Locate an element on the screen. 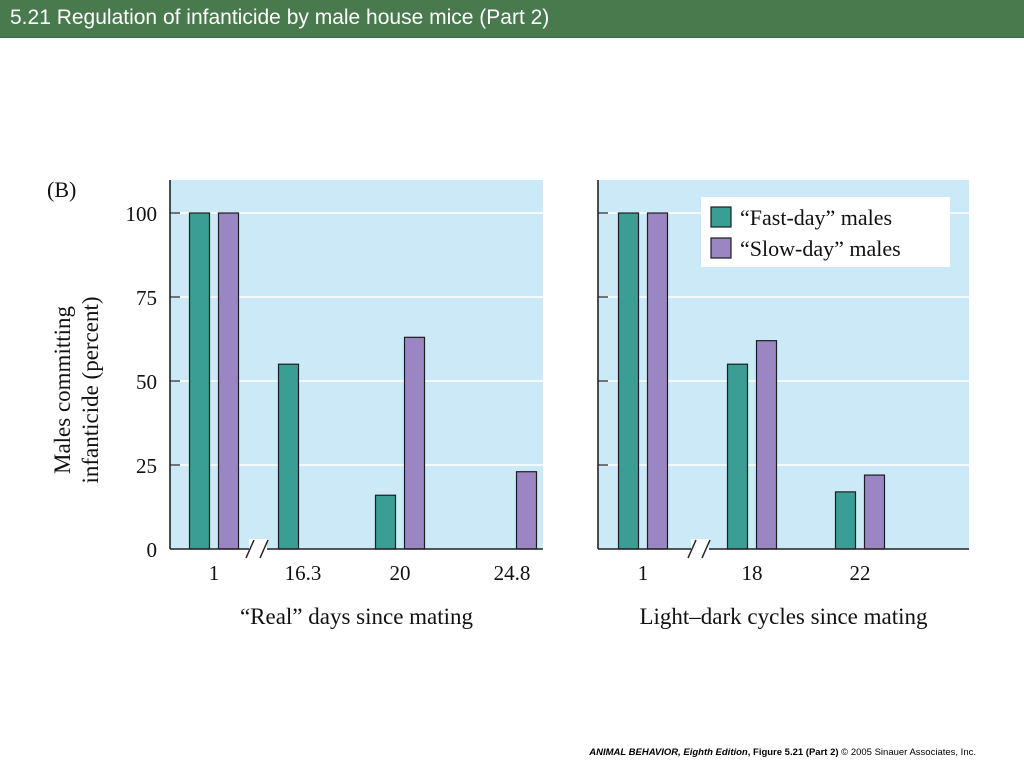  x-axis-label-2: Light–dark cycles since mating is located at coordinates (783, 616).